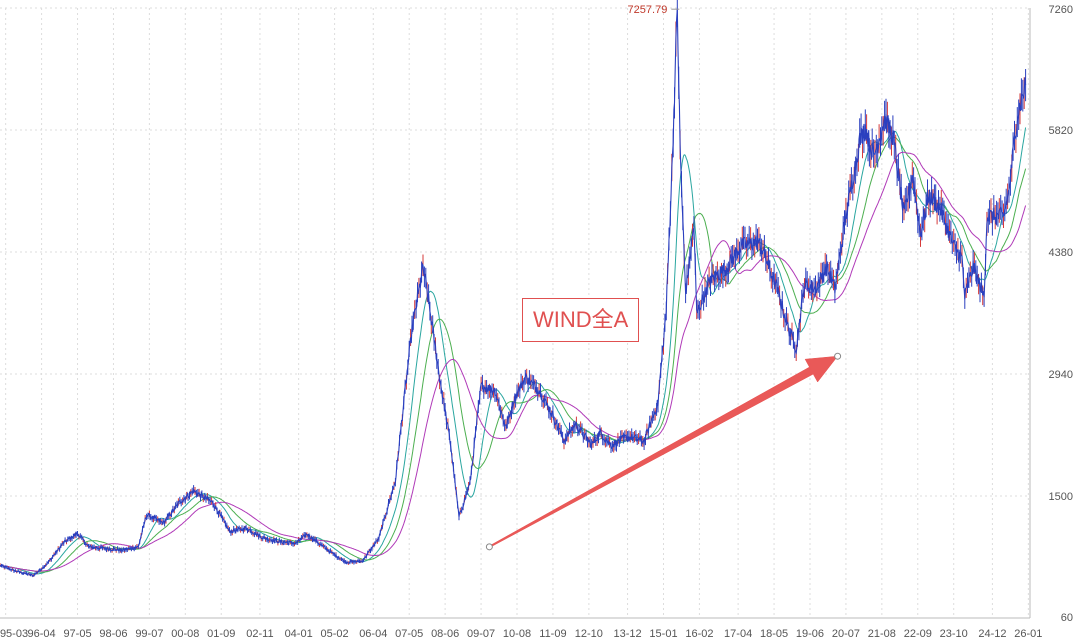  I want to click on y-tick-label: 7260, so click(1061, 10).